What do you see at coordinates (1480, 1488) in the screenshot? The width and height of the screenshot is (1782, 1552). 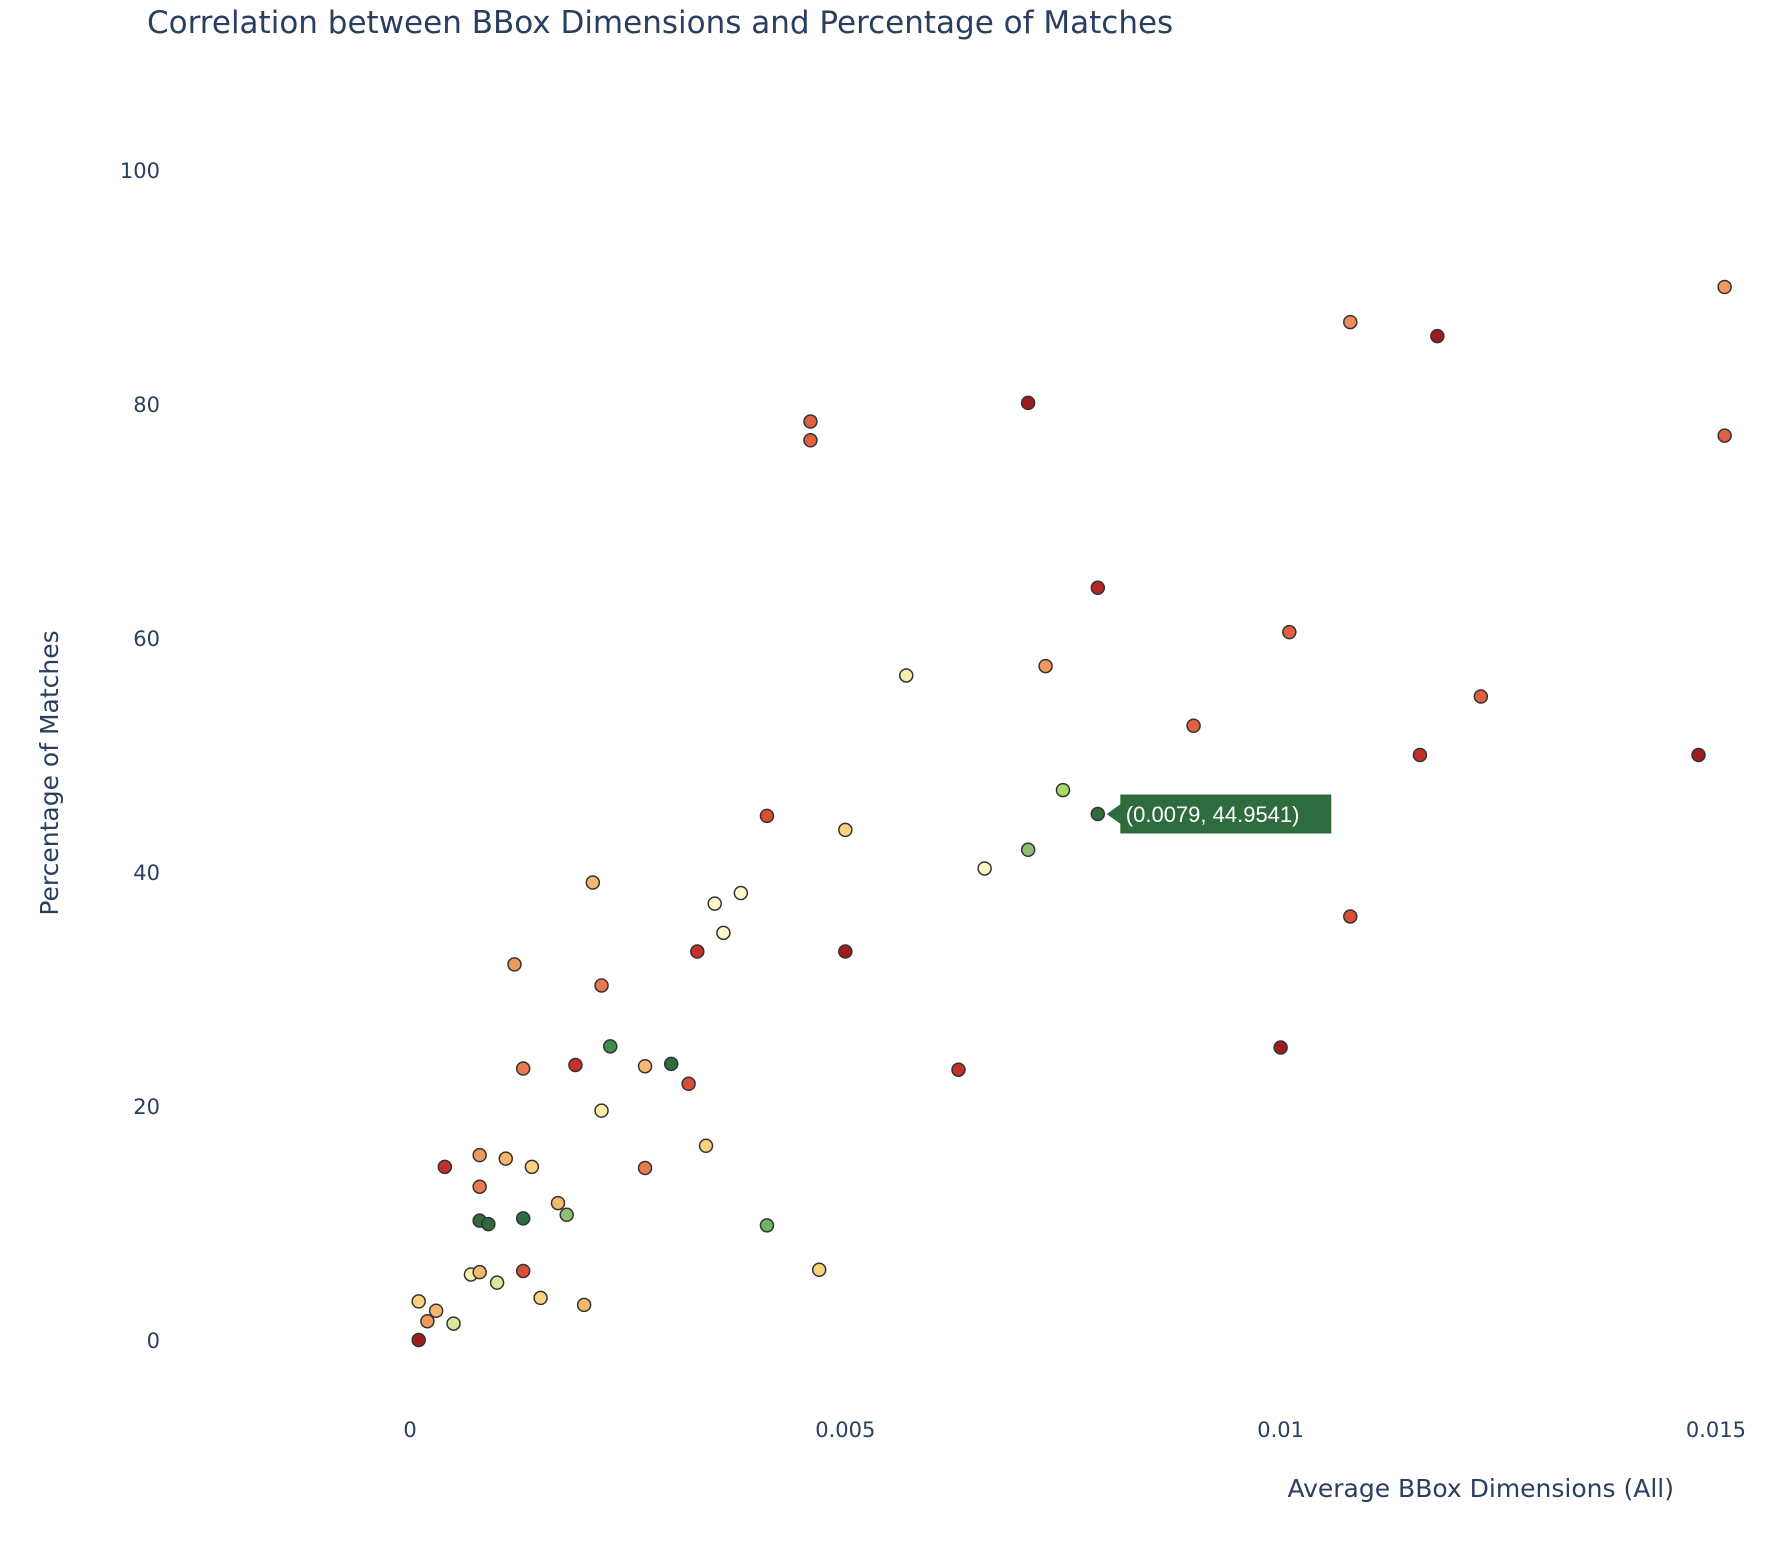 I see `x-axis-title: Average BBox Dimensions (All)` at bounding box center [1480, 1488].